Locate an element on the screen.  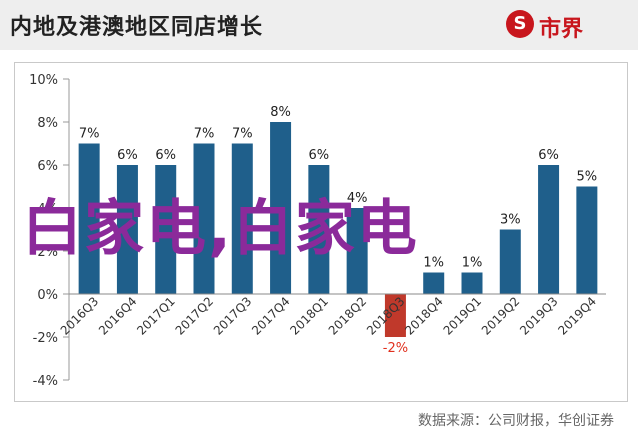
bar-2017Q4 is located at coordinates (281, 208).